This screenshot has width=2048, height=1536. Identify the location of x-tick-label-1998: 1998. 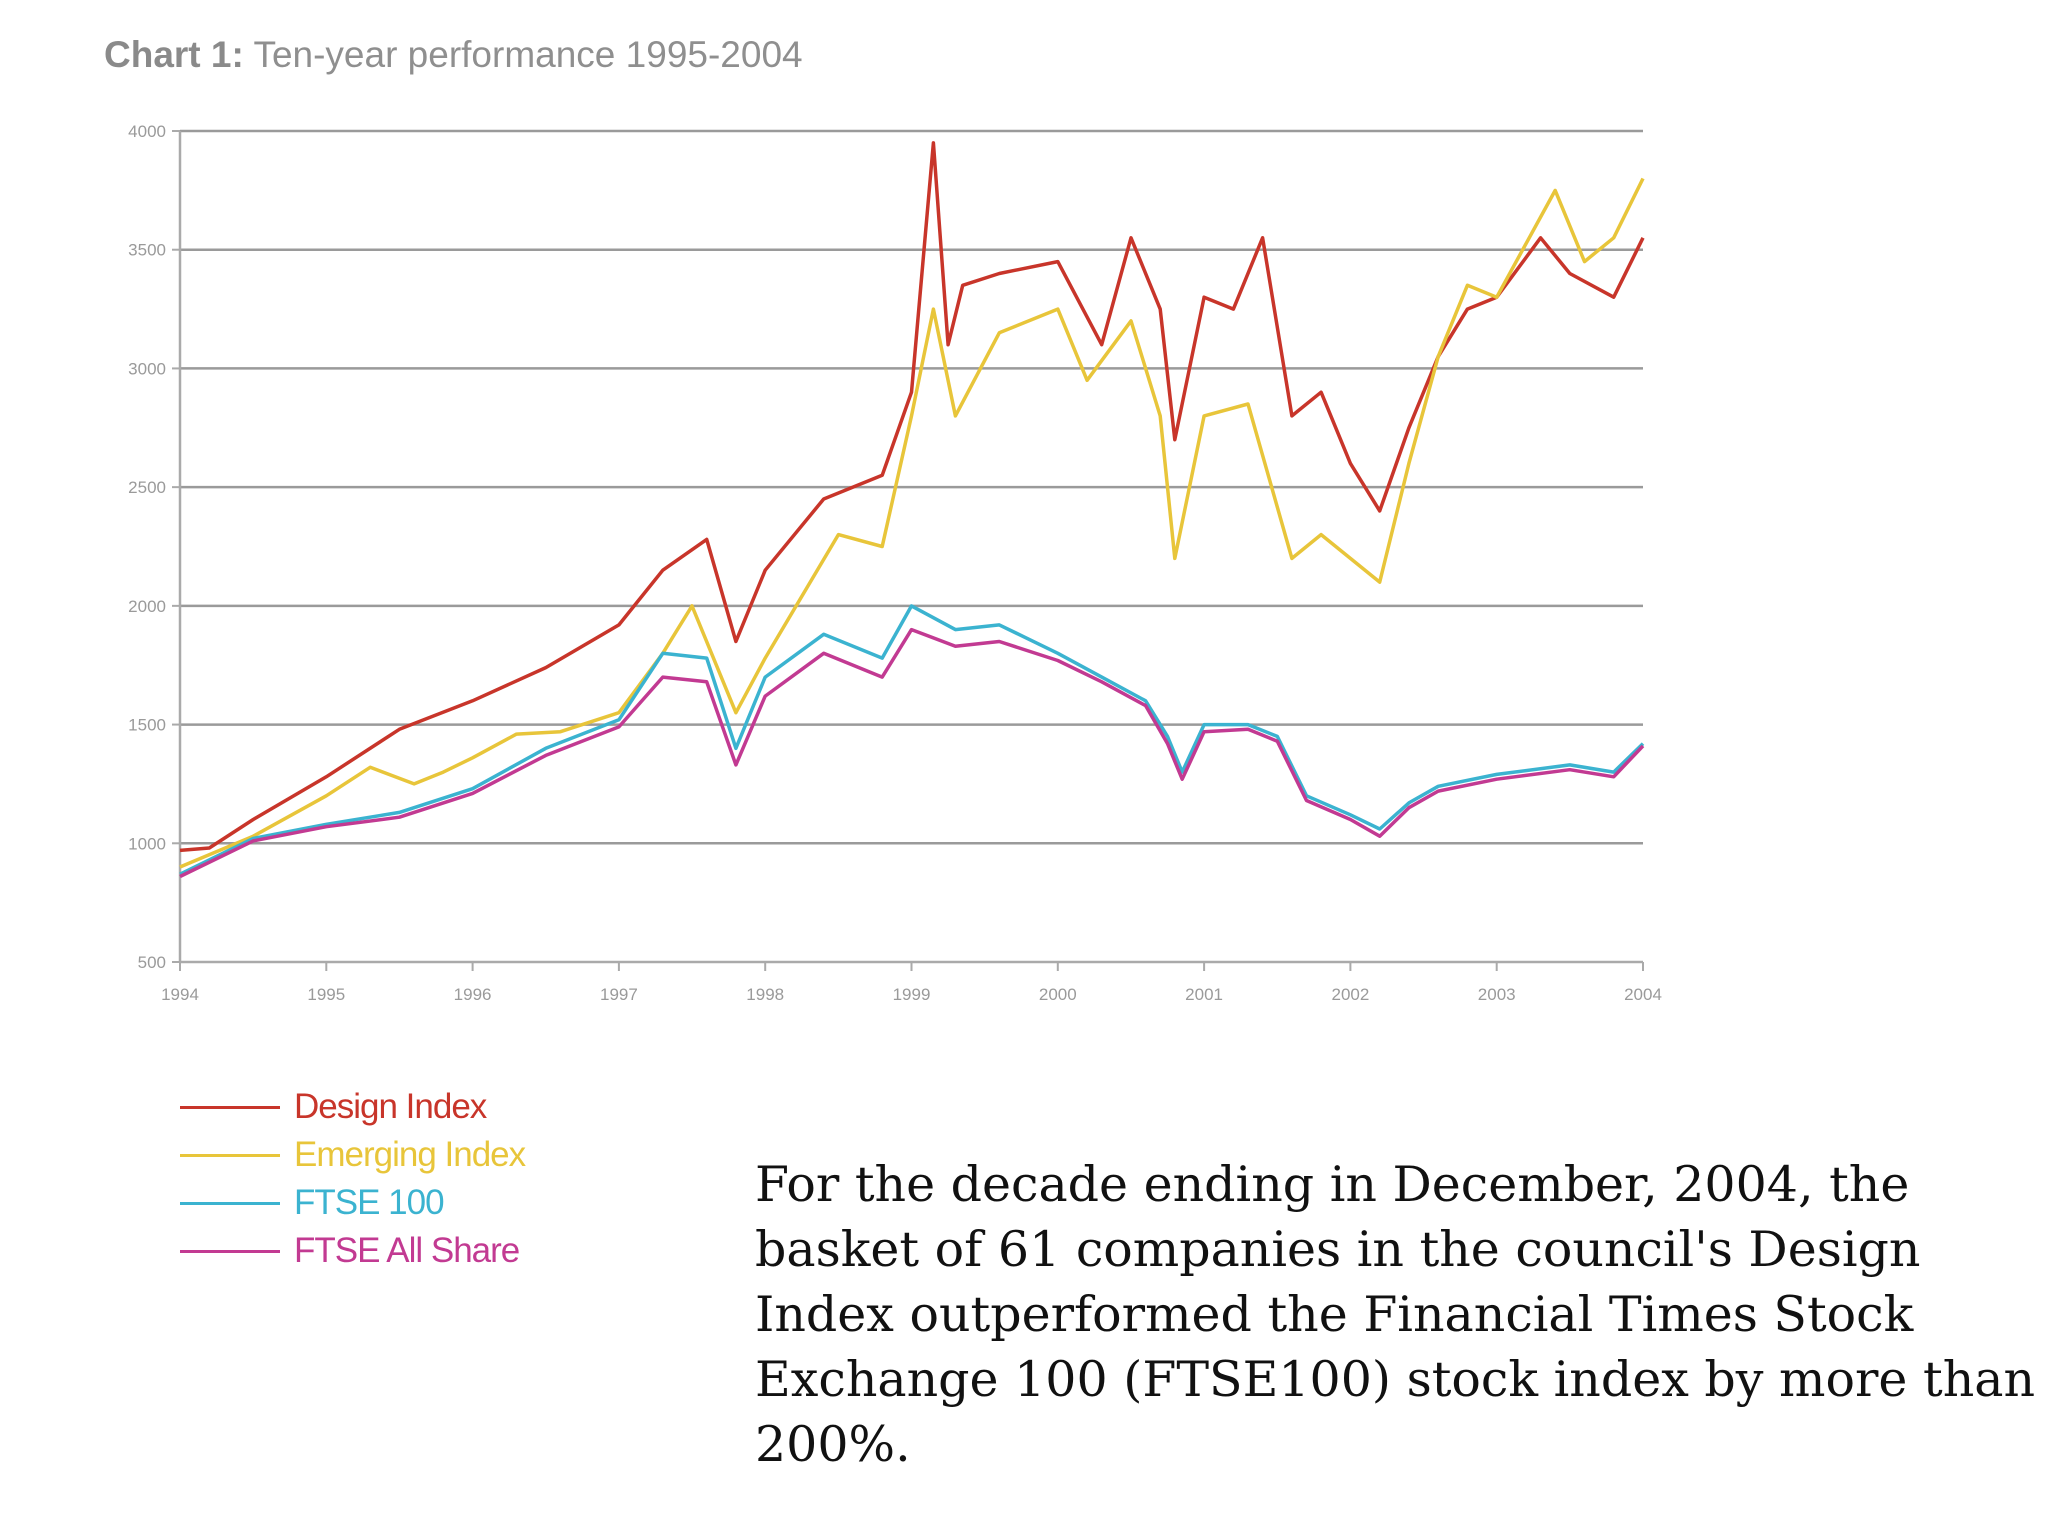
(765, 994).